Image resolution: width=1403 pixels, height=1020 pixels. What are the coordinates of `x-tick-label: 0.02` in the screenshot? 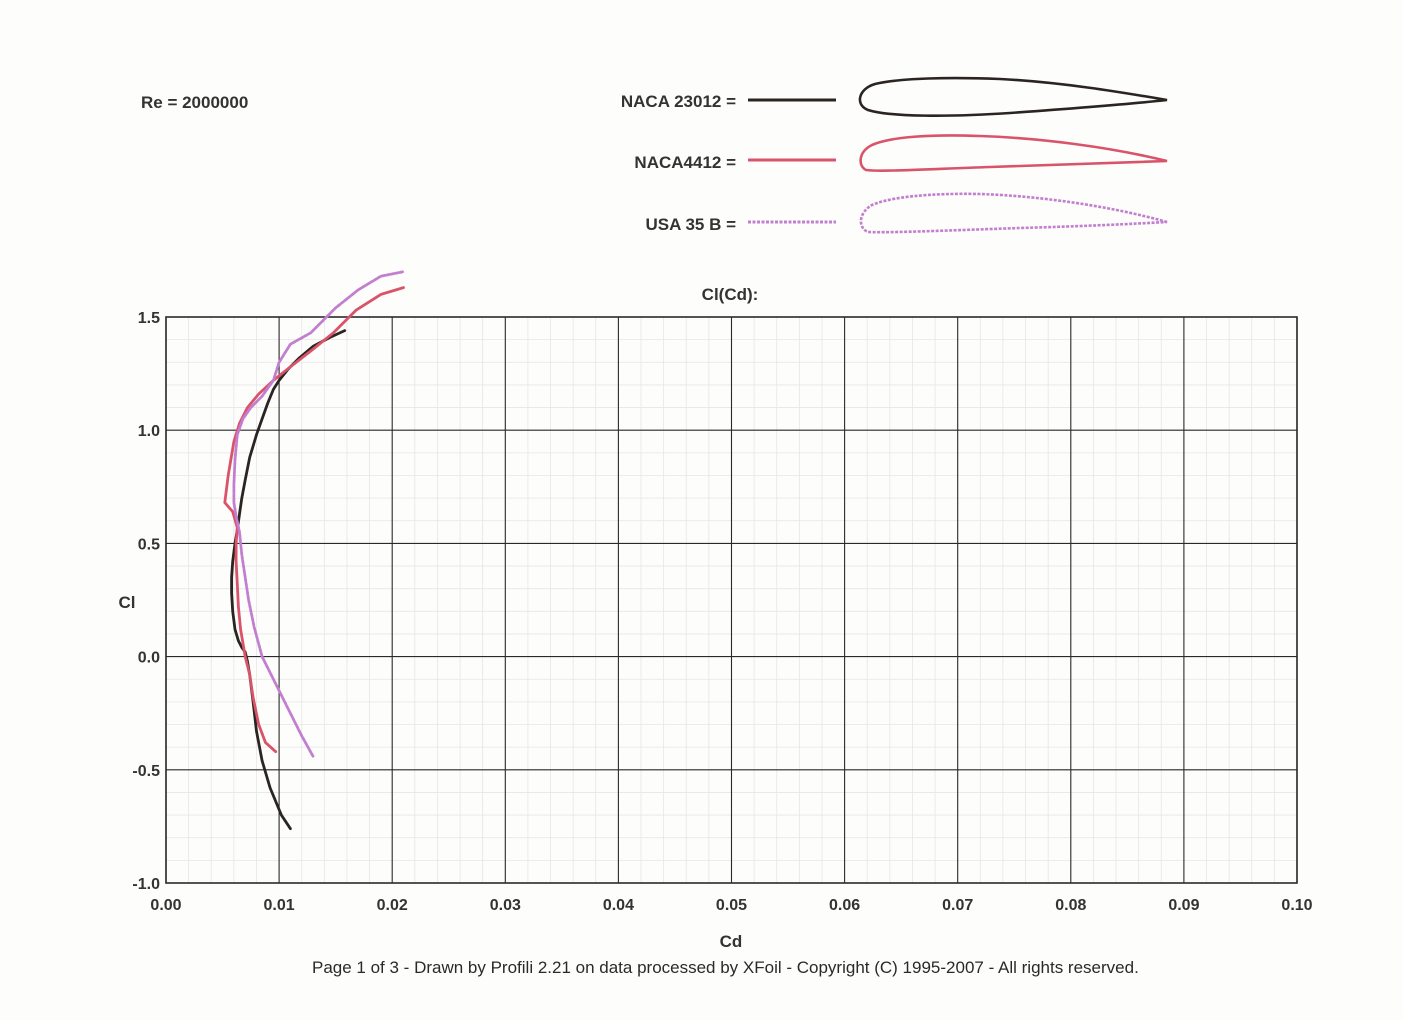 It's located at (392, 905).